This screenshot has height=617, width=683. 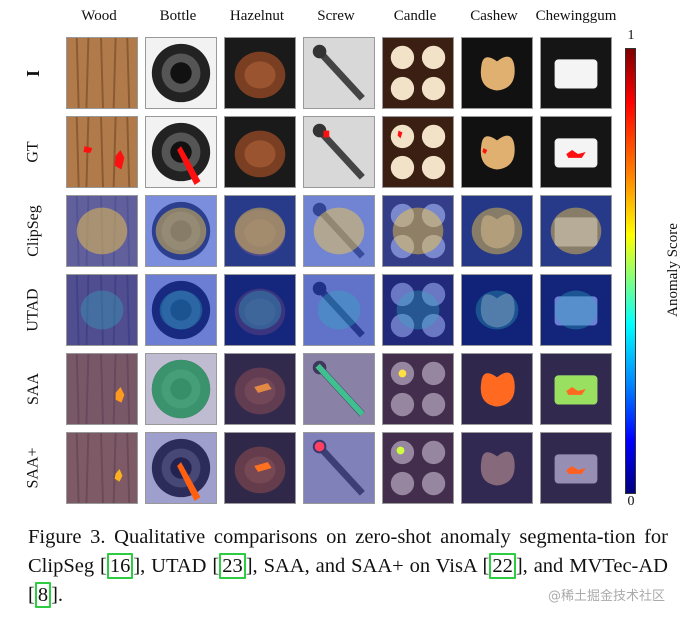 What do you see at coordinates (576, 310) in the screenshot?
I see `image-utad-chewinggum` at bounding box center [576, 310].